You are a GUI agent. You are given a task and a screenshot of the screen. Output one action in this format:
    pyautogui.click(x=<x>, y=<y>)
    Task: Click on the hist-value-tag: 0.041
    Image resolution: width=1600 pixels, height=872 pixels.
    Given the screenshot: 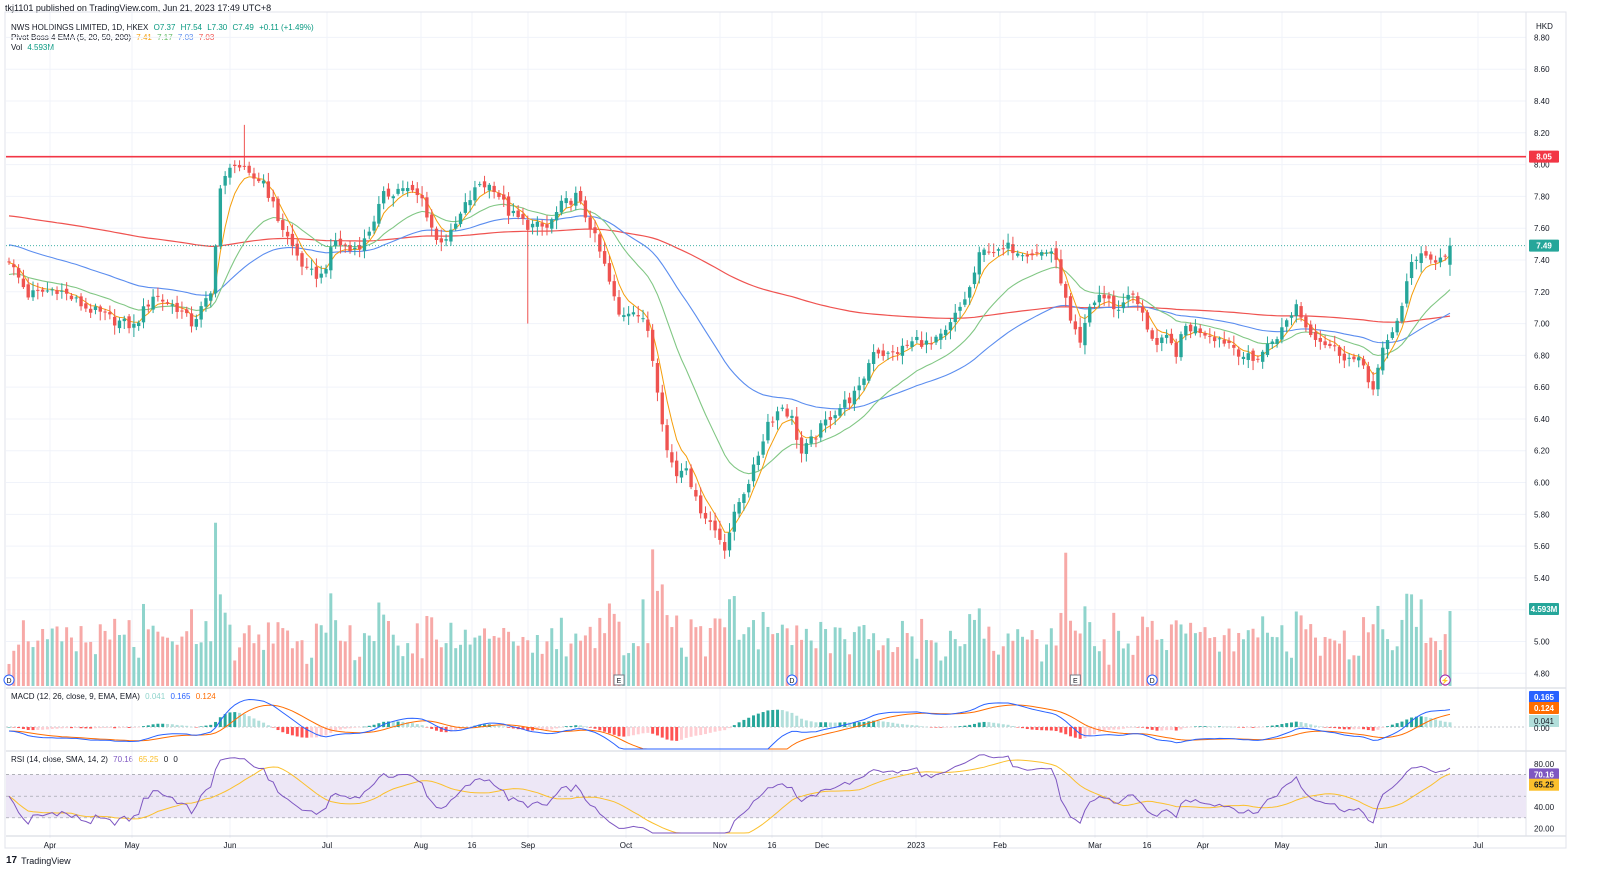 What is the action you would take?
    pyautogui.click(x=1544, y=721)
    